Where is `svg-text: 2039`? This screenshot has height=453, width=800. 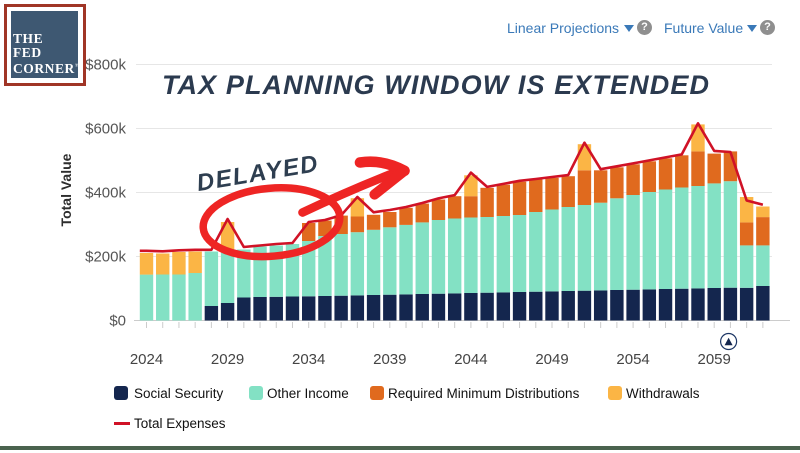
svg-text: 2039 is located at coordinates (389, 359).